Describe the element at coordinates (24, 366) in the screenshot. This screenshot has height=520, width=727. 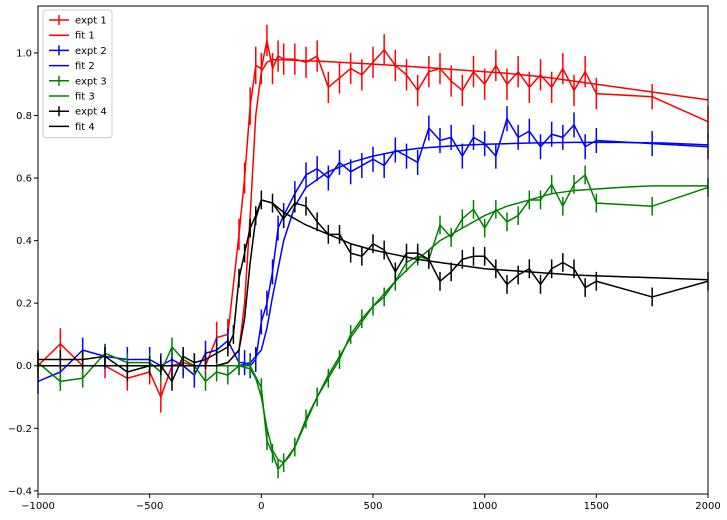
I see `y-tick-label: 0.0` at that location.